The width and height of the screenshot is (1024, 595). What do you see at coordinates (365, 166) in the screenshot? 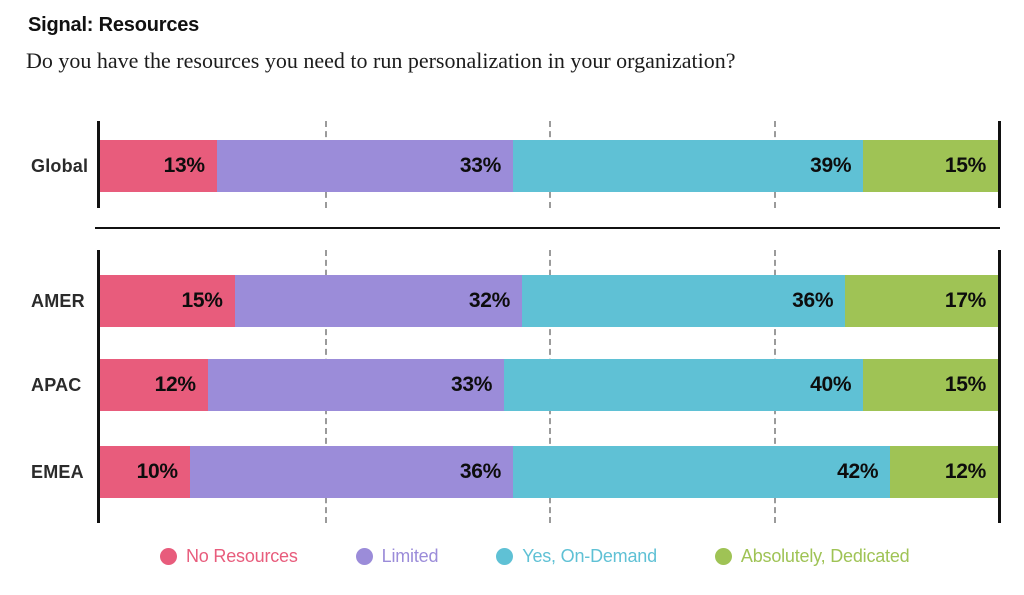
I see `segment-global-limited: 33%` at bounding box center [365, 166].